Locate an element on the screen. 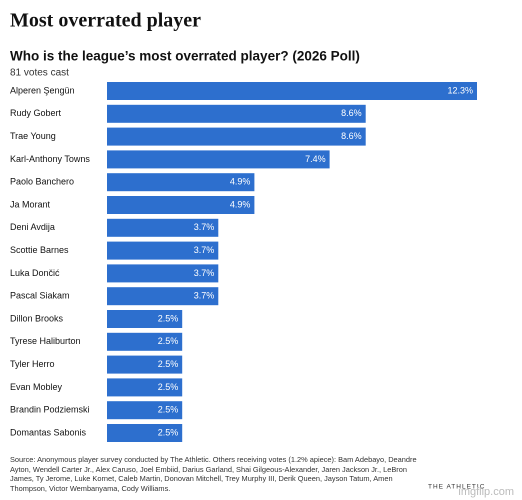  value-label: 7.4% is located at coordinates (315, 159).